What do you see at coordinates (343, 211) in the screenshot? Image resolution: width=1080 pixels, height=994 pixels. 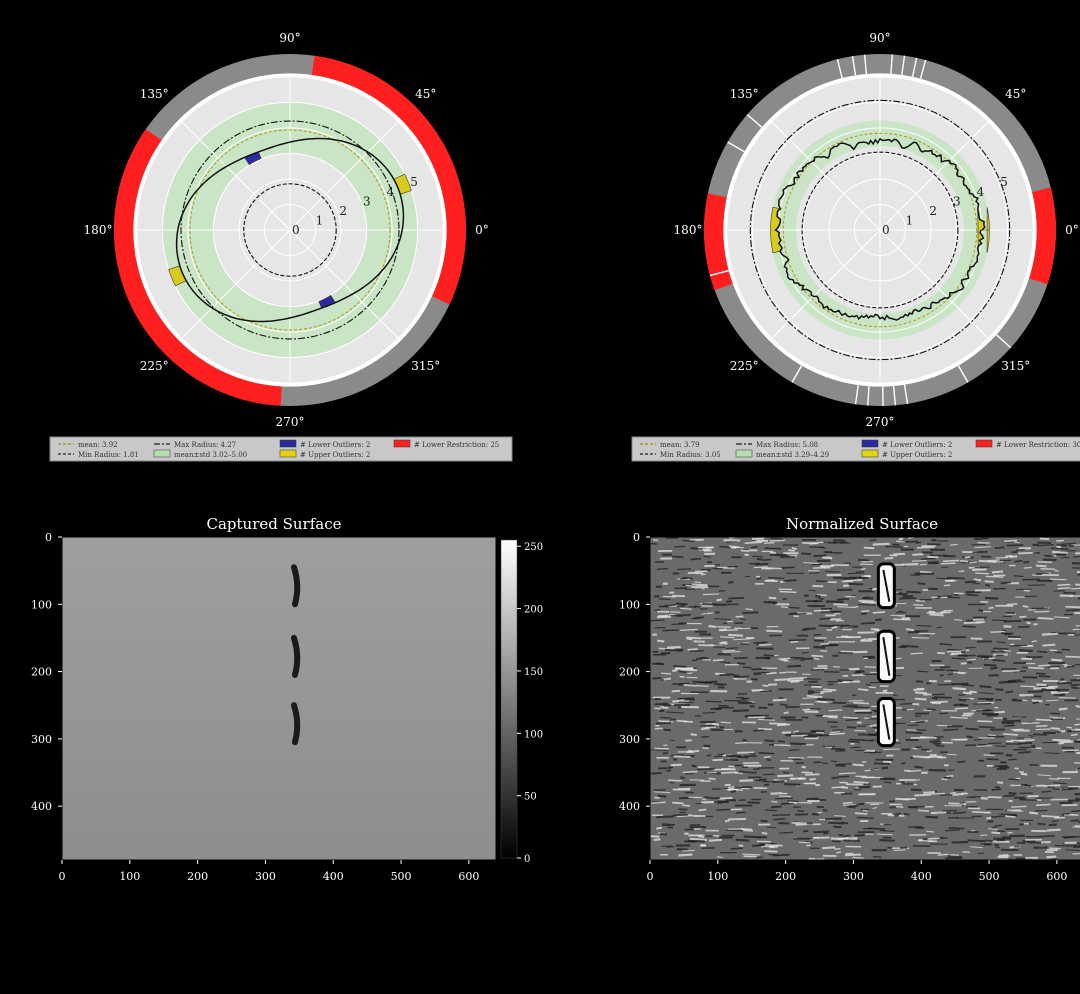 I see `radial-tick-label: 2` at bounding box center [343, 211].